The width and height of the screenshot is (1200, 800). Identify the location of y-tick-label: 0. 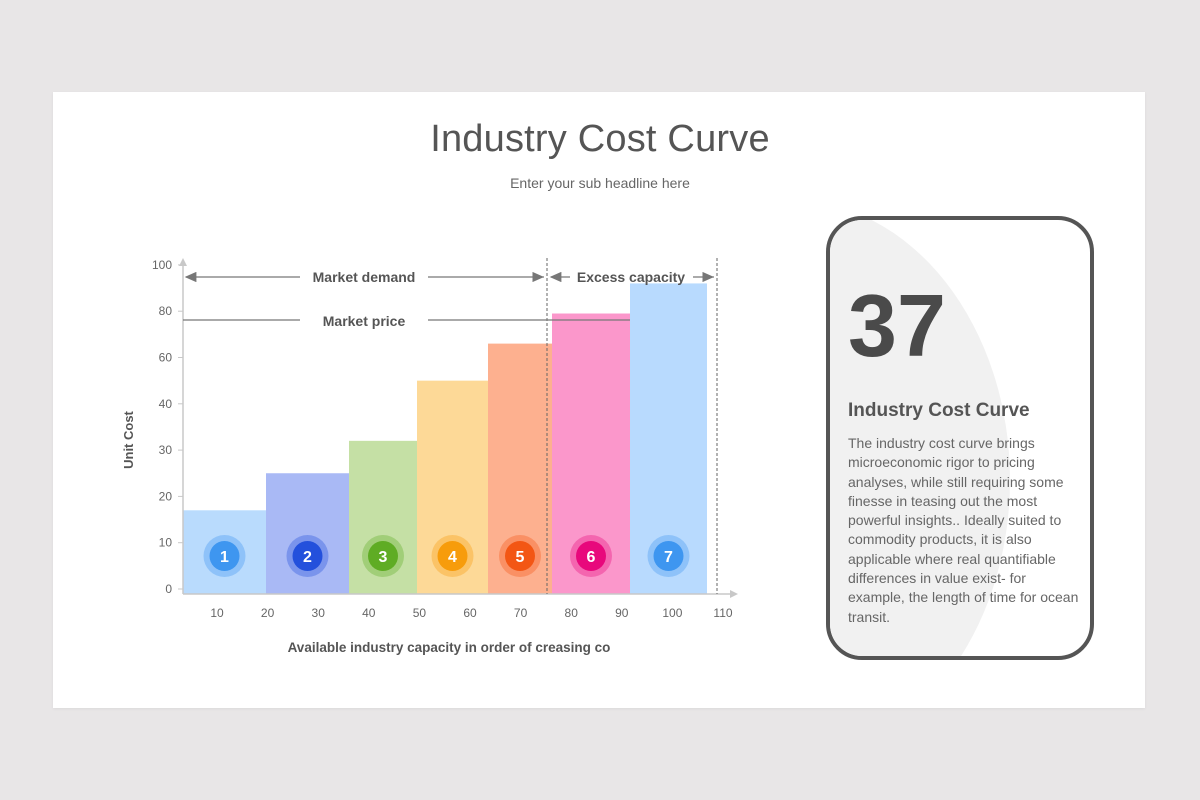
(168, 589).